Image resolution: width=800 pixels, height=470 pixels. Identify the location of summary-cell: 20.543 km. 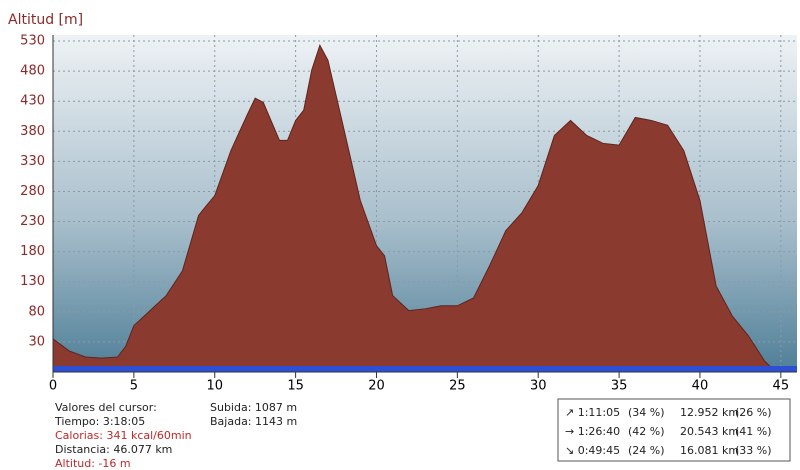
(709, 431).